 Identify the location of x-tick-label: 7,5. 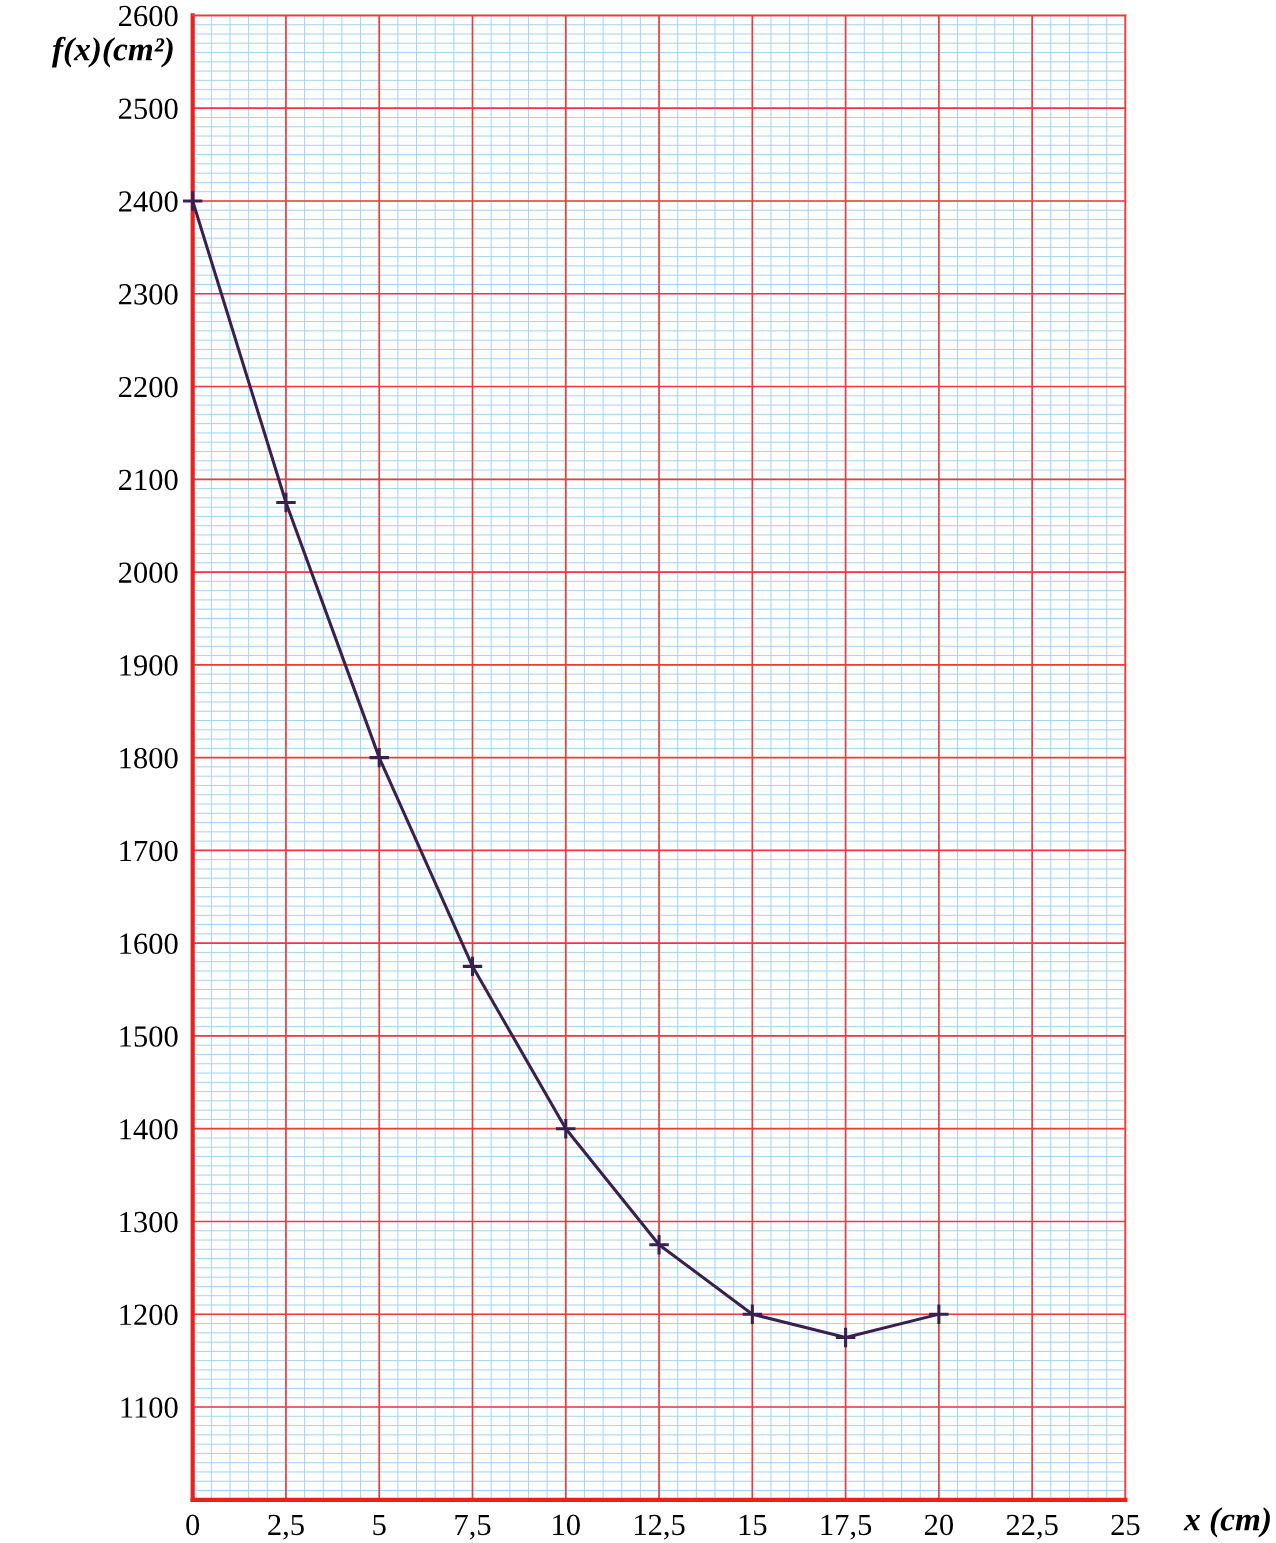
(473, 1527).